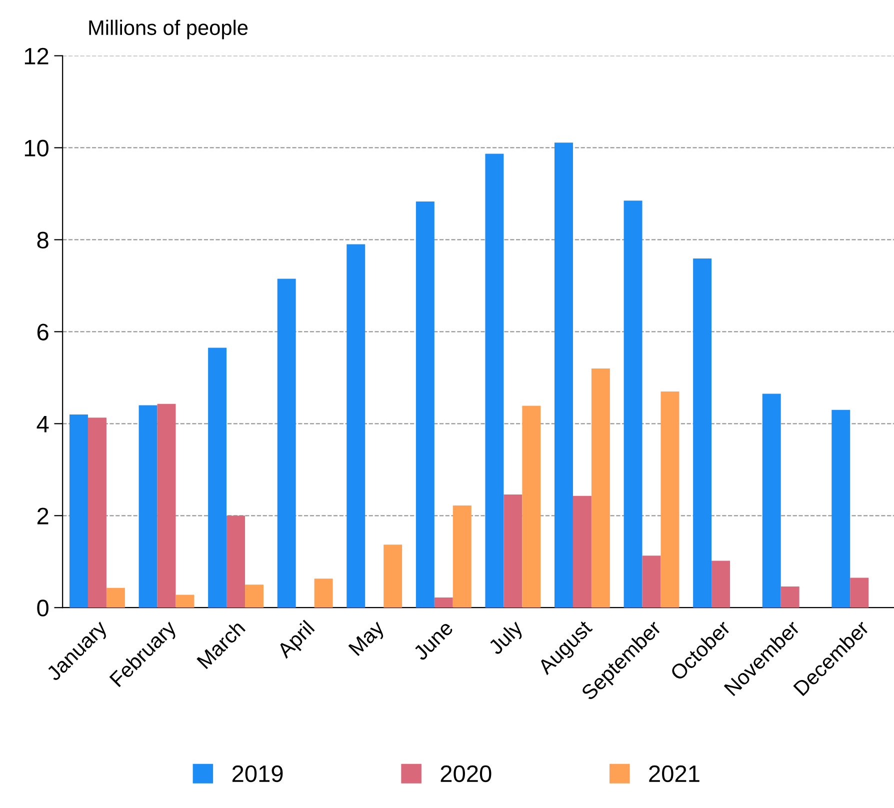  What do you see at coordinates (42, 332) in the screenshot?
I see `y-tick-label: 6` at bounding box center [42, 332].